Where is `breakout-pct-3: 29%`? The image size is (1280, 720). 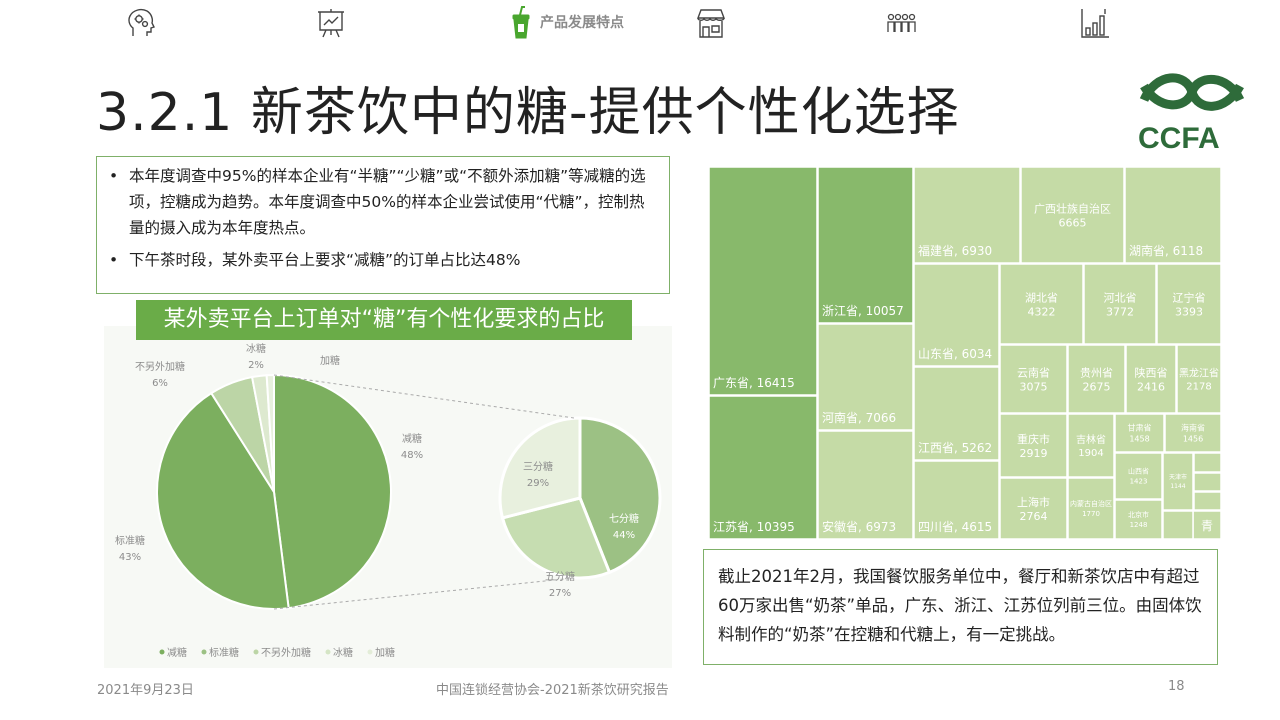 breakout-pct-3: 29% is located at coordinates (538, 483).